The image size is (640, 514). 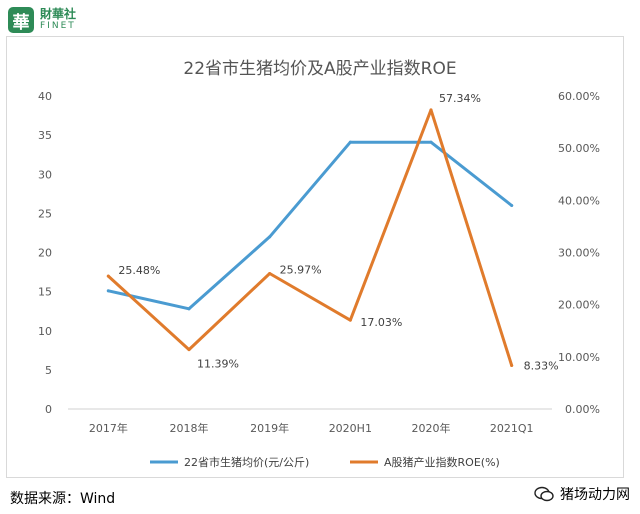 I want to click on legend-label: A股猪产业指数ROE(%), so click(x=442, y=462).